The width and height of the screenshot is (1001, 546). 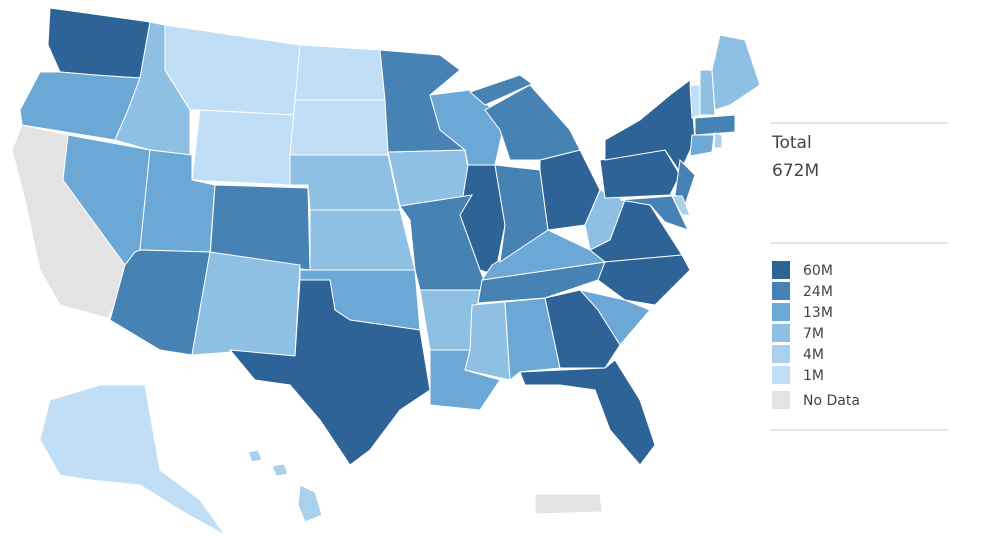 What do you see at coordinates (831, 401) in the screenshot?
I see `legend-label: No Data` at bounding box center [831, 401].